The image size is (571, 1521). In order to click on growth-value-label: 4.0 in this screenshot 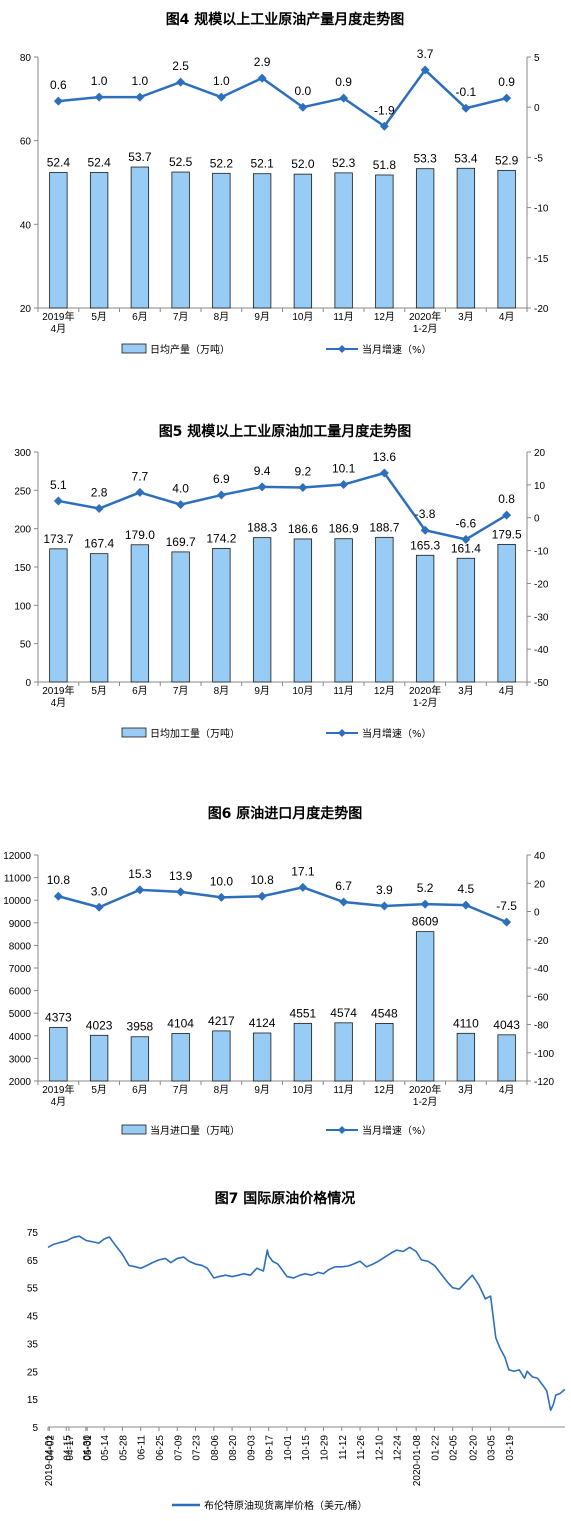, I will do `click(180, 489)`.